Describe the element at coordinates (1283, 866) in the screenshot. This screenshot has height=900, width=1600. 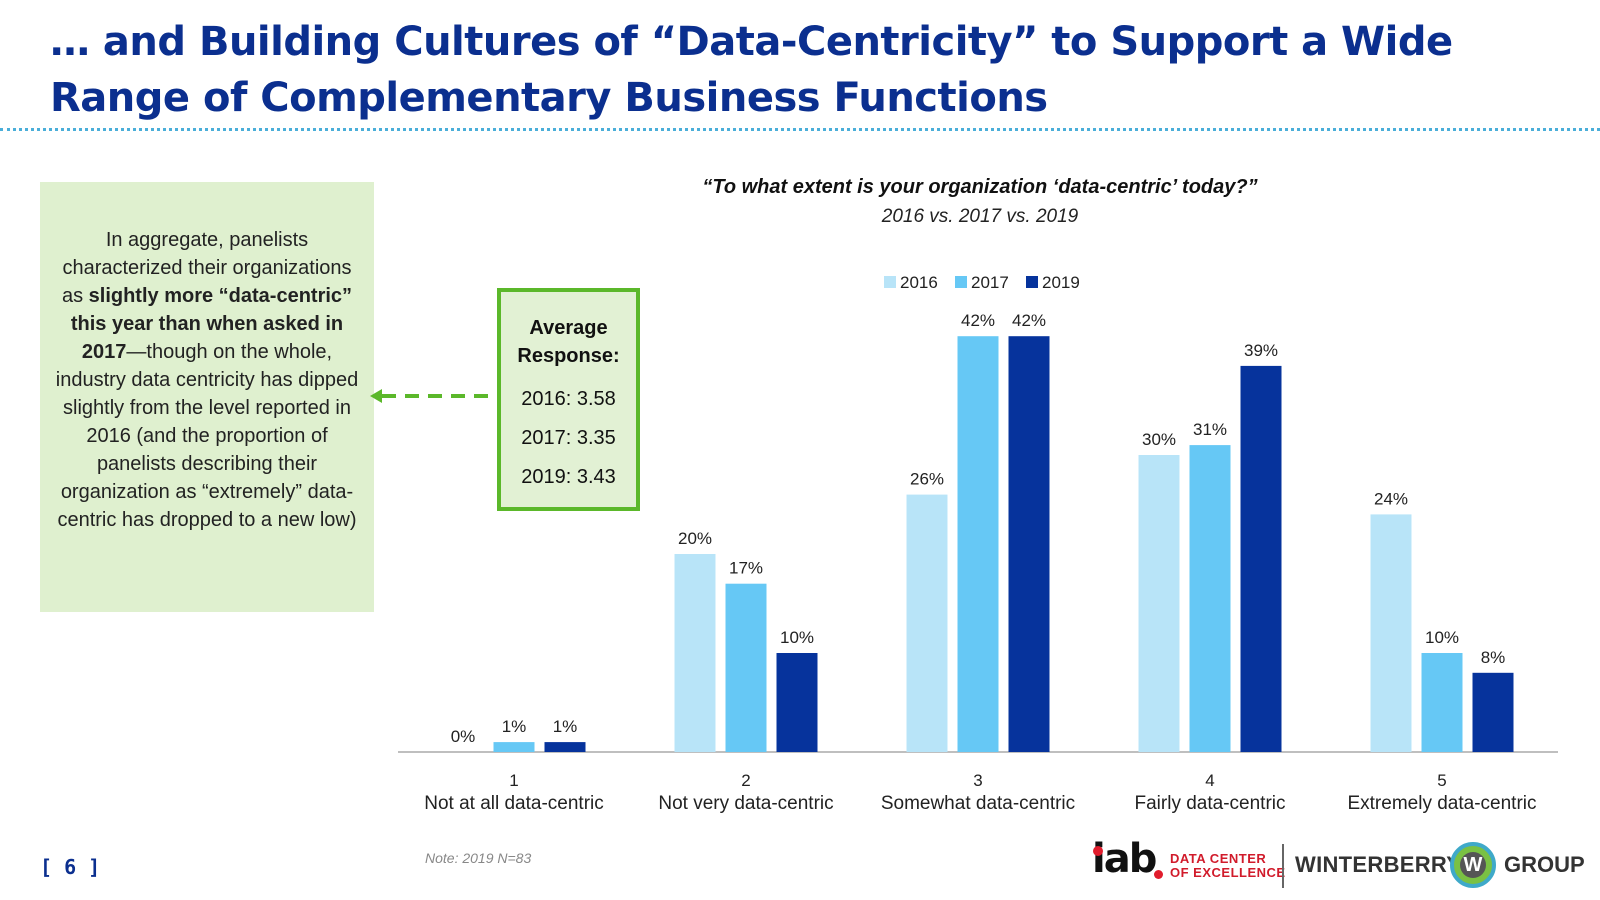
I see `logo-separator` at that location.